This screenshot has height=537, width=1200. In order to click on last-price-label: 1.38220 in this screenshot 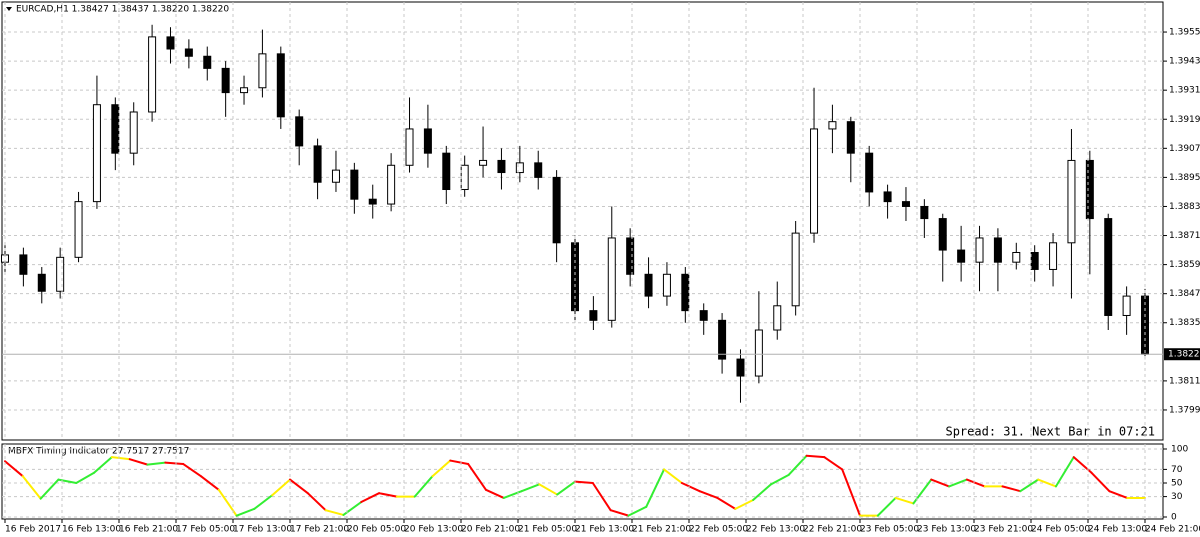, I will do `click(1184, 355)`.